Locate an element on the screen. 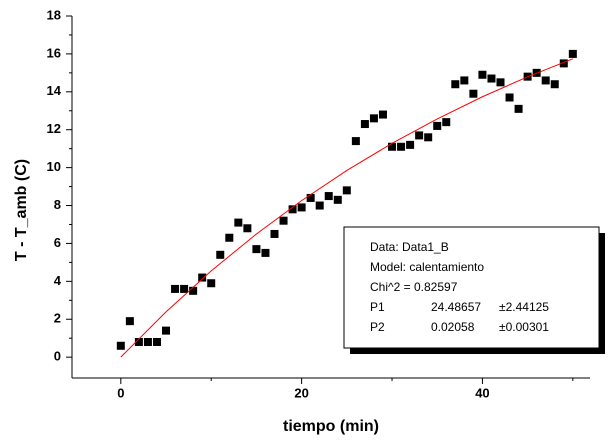 The height and width of the screenshot is (444, 611). fit-model: Model: calentamiento is located at coordinates (427, 267).